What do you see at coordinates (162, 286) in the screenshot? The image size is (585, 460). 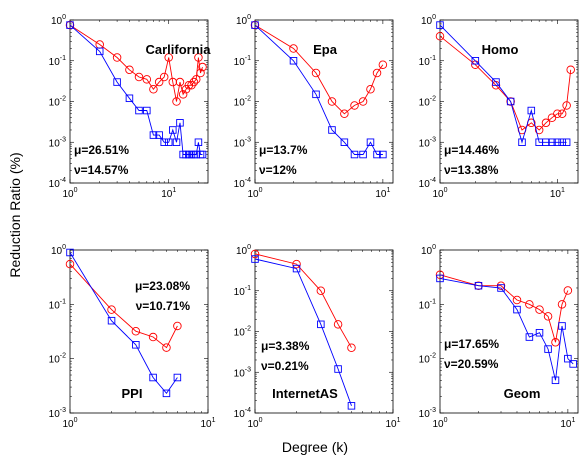 I see `stat-mu: μ=23.08%` at bounding box center [162, 286].